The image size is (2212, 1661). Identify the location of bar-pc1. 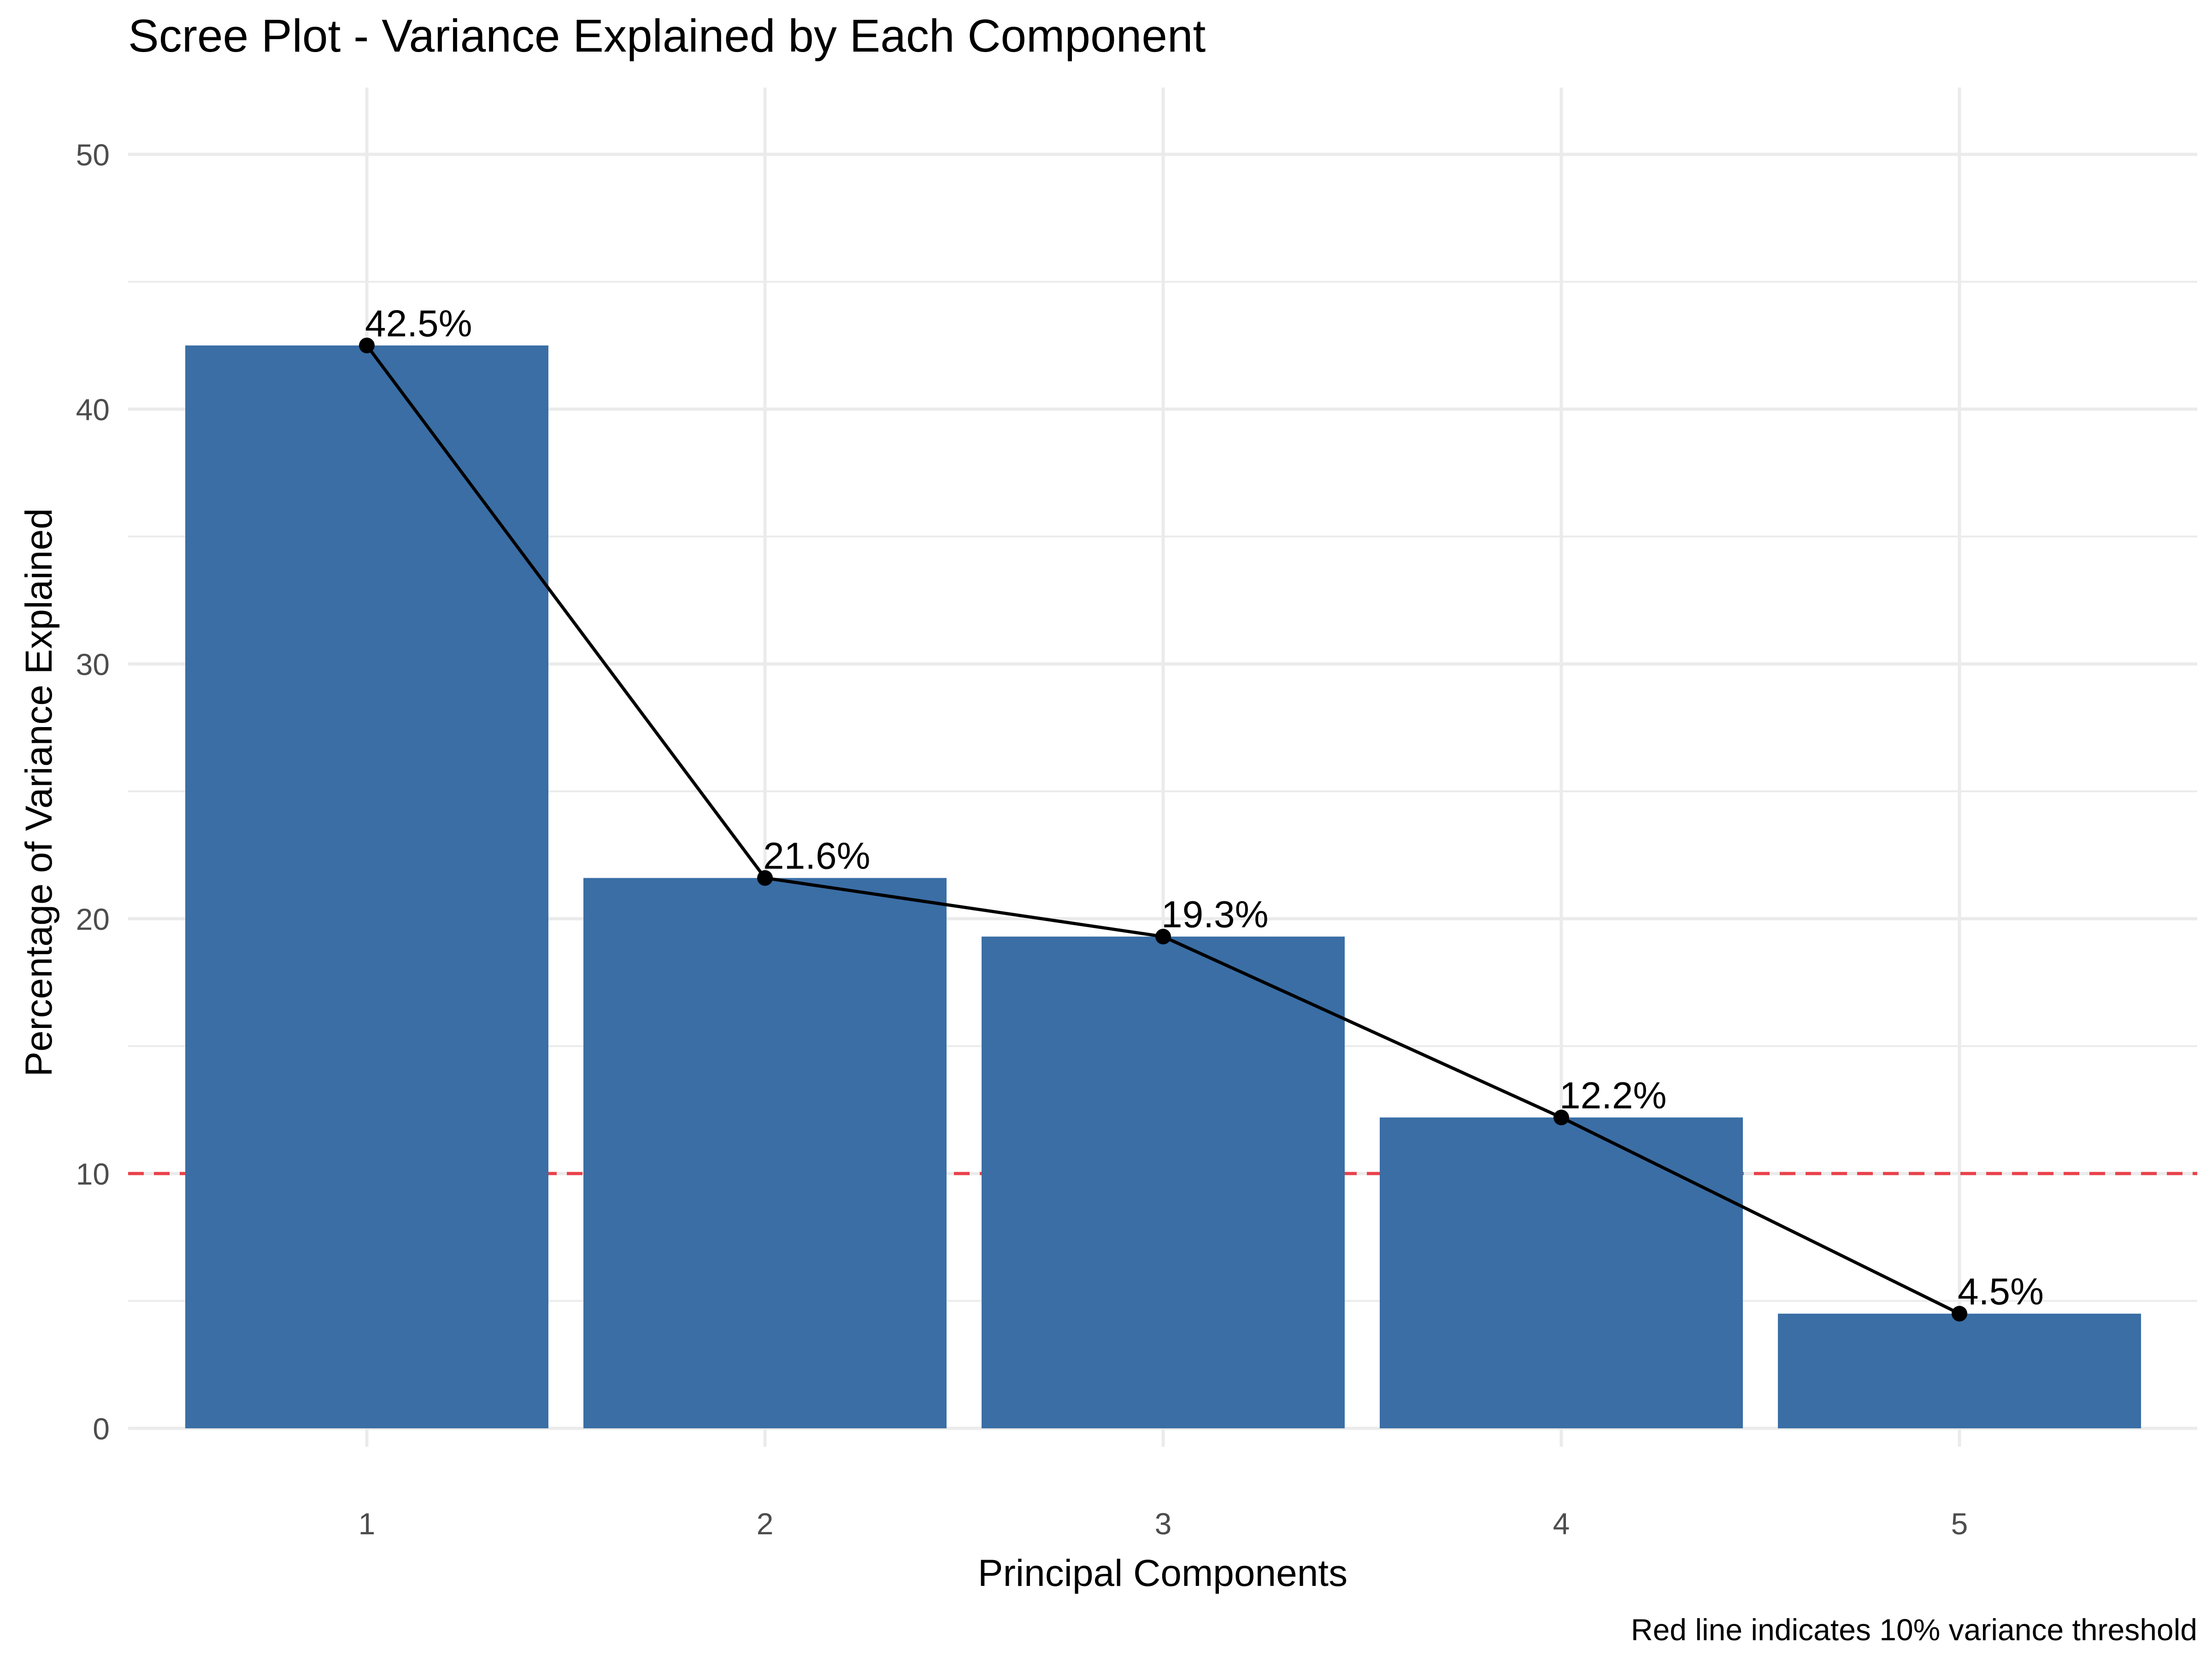
(366, 886).